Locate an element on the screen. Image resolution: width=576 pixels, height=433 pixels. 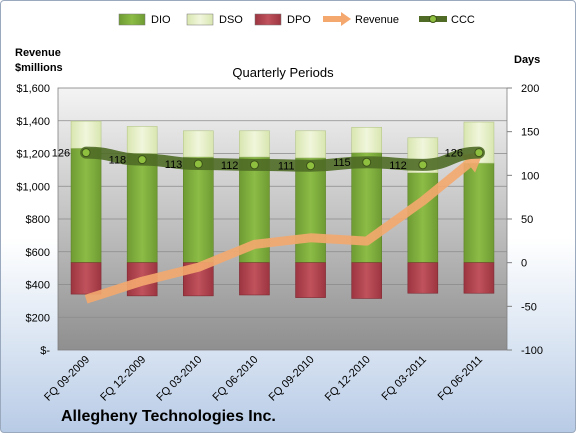
x-tick-label: FQ 09-2010 is located at coordinates (292, 379).